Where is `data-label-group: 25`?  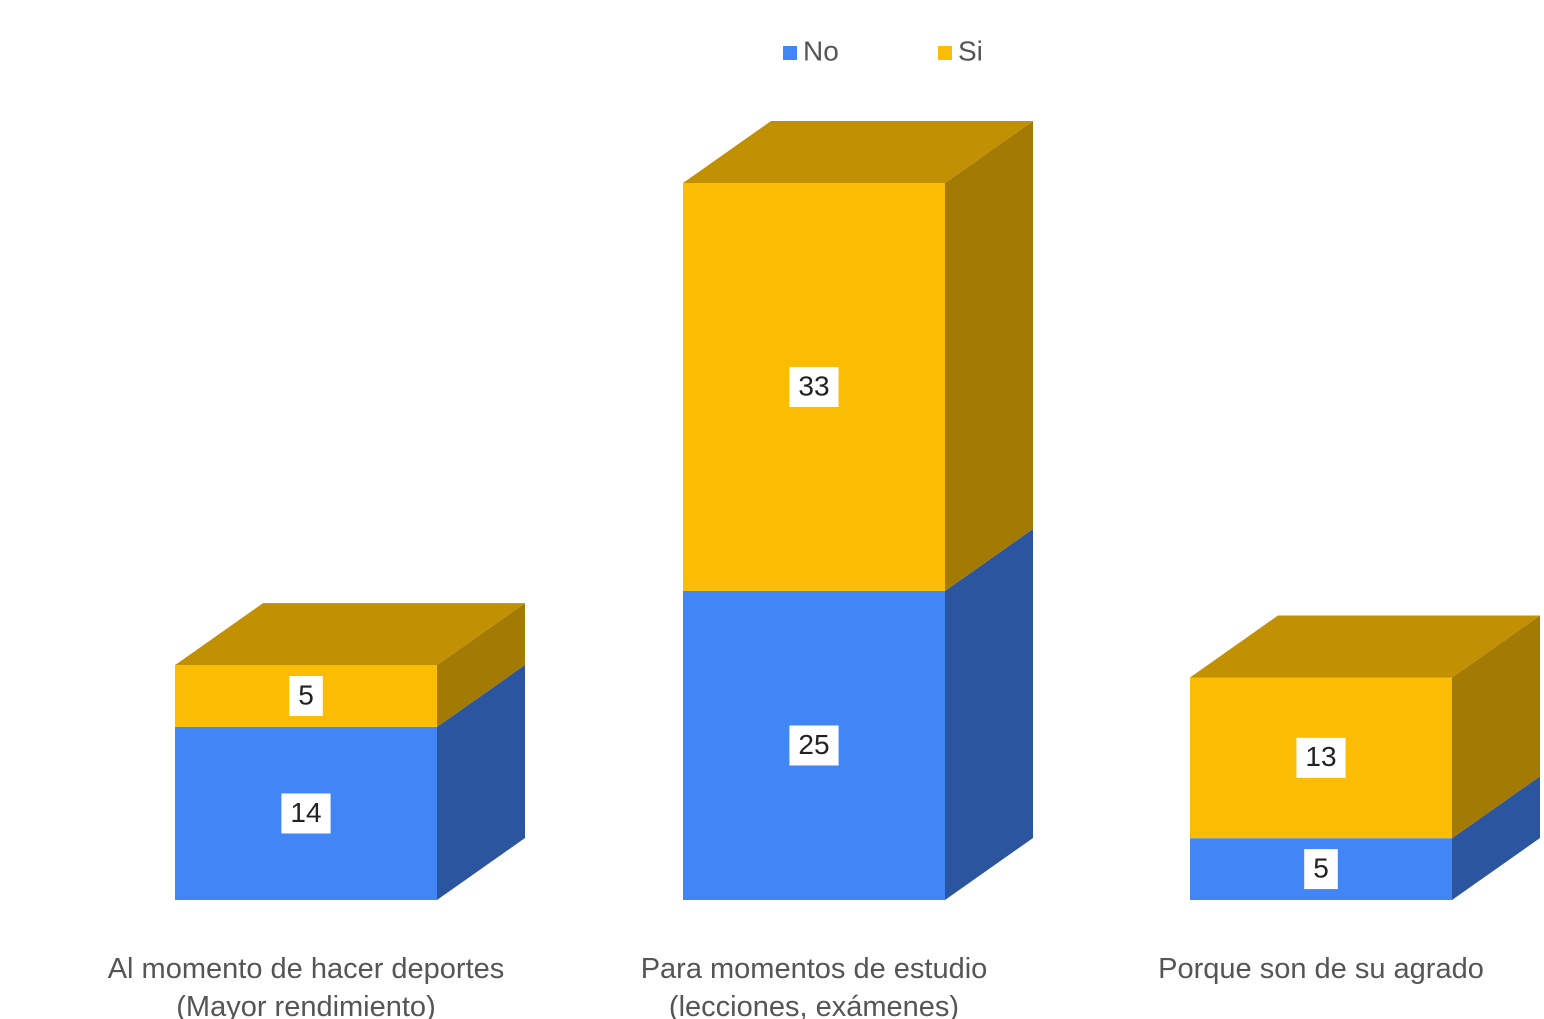
data-label-group: 25 is located at coordinates (814, 745).